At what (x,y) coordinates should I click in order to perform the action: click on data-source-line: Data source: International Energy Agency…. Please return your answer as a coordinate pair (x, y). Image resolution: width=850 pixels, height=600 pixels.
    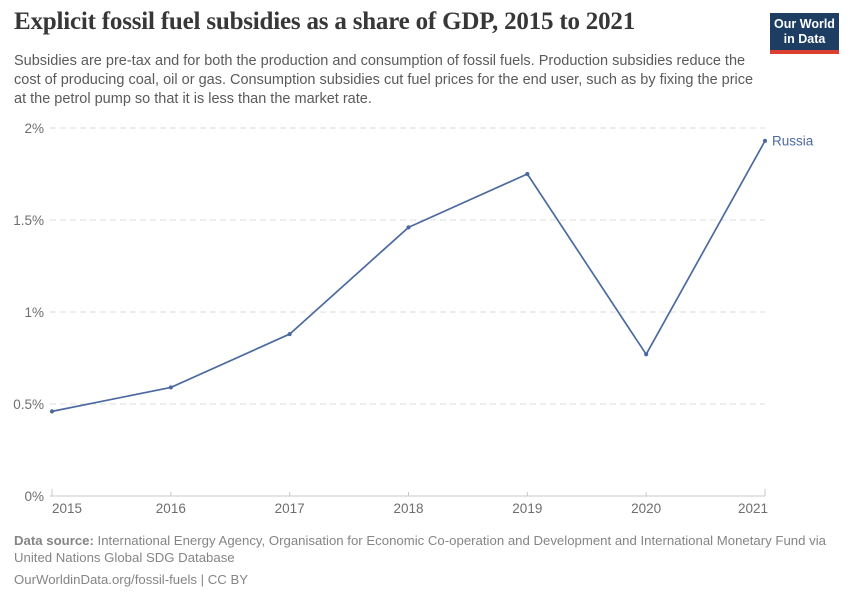
    Looking at the image, I should click on (425, 549).